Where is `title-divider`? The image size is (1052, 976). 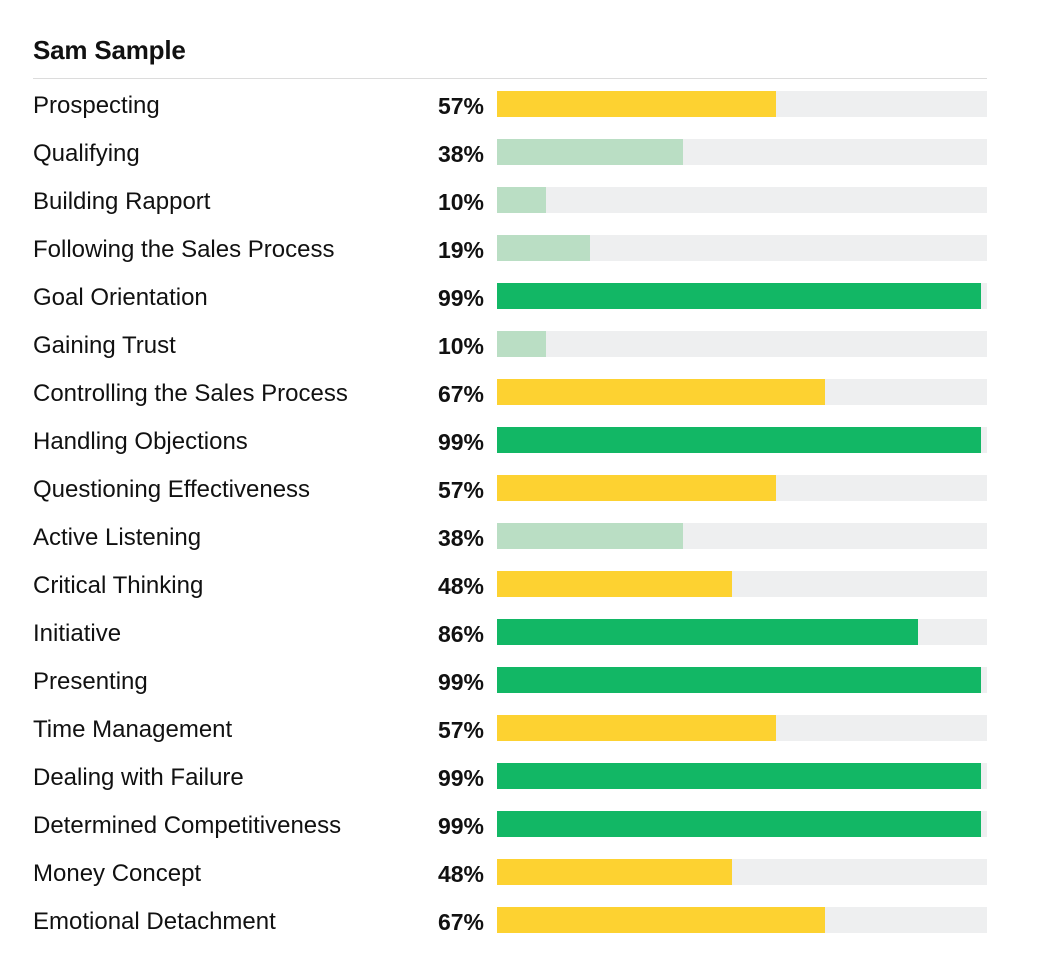 title-divider is located at coordinates (510, 78).